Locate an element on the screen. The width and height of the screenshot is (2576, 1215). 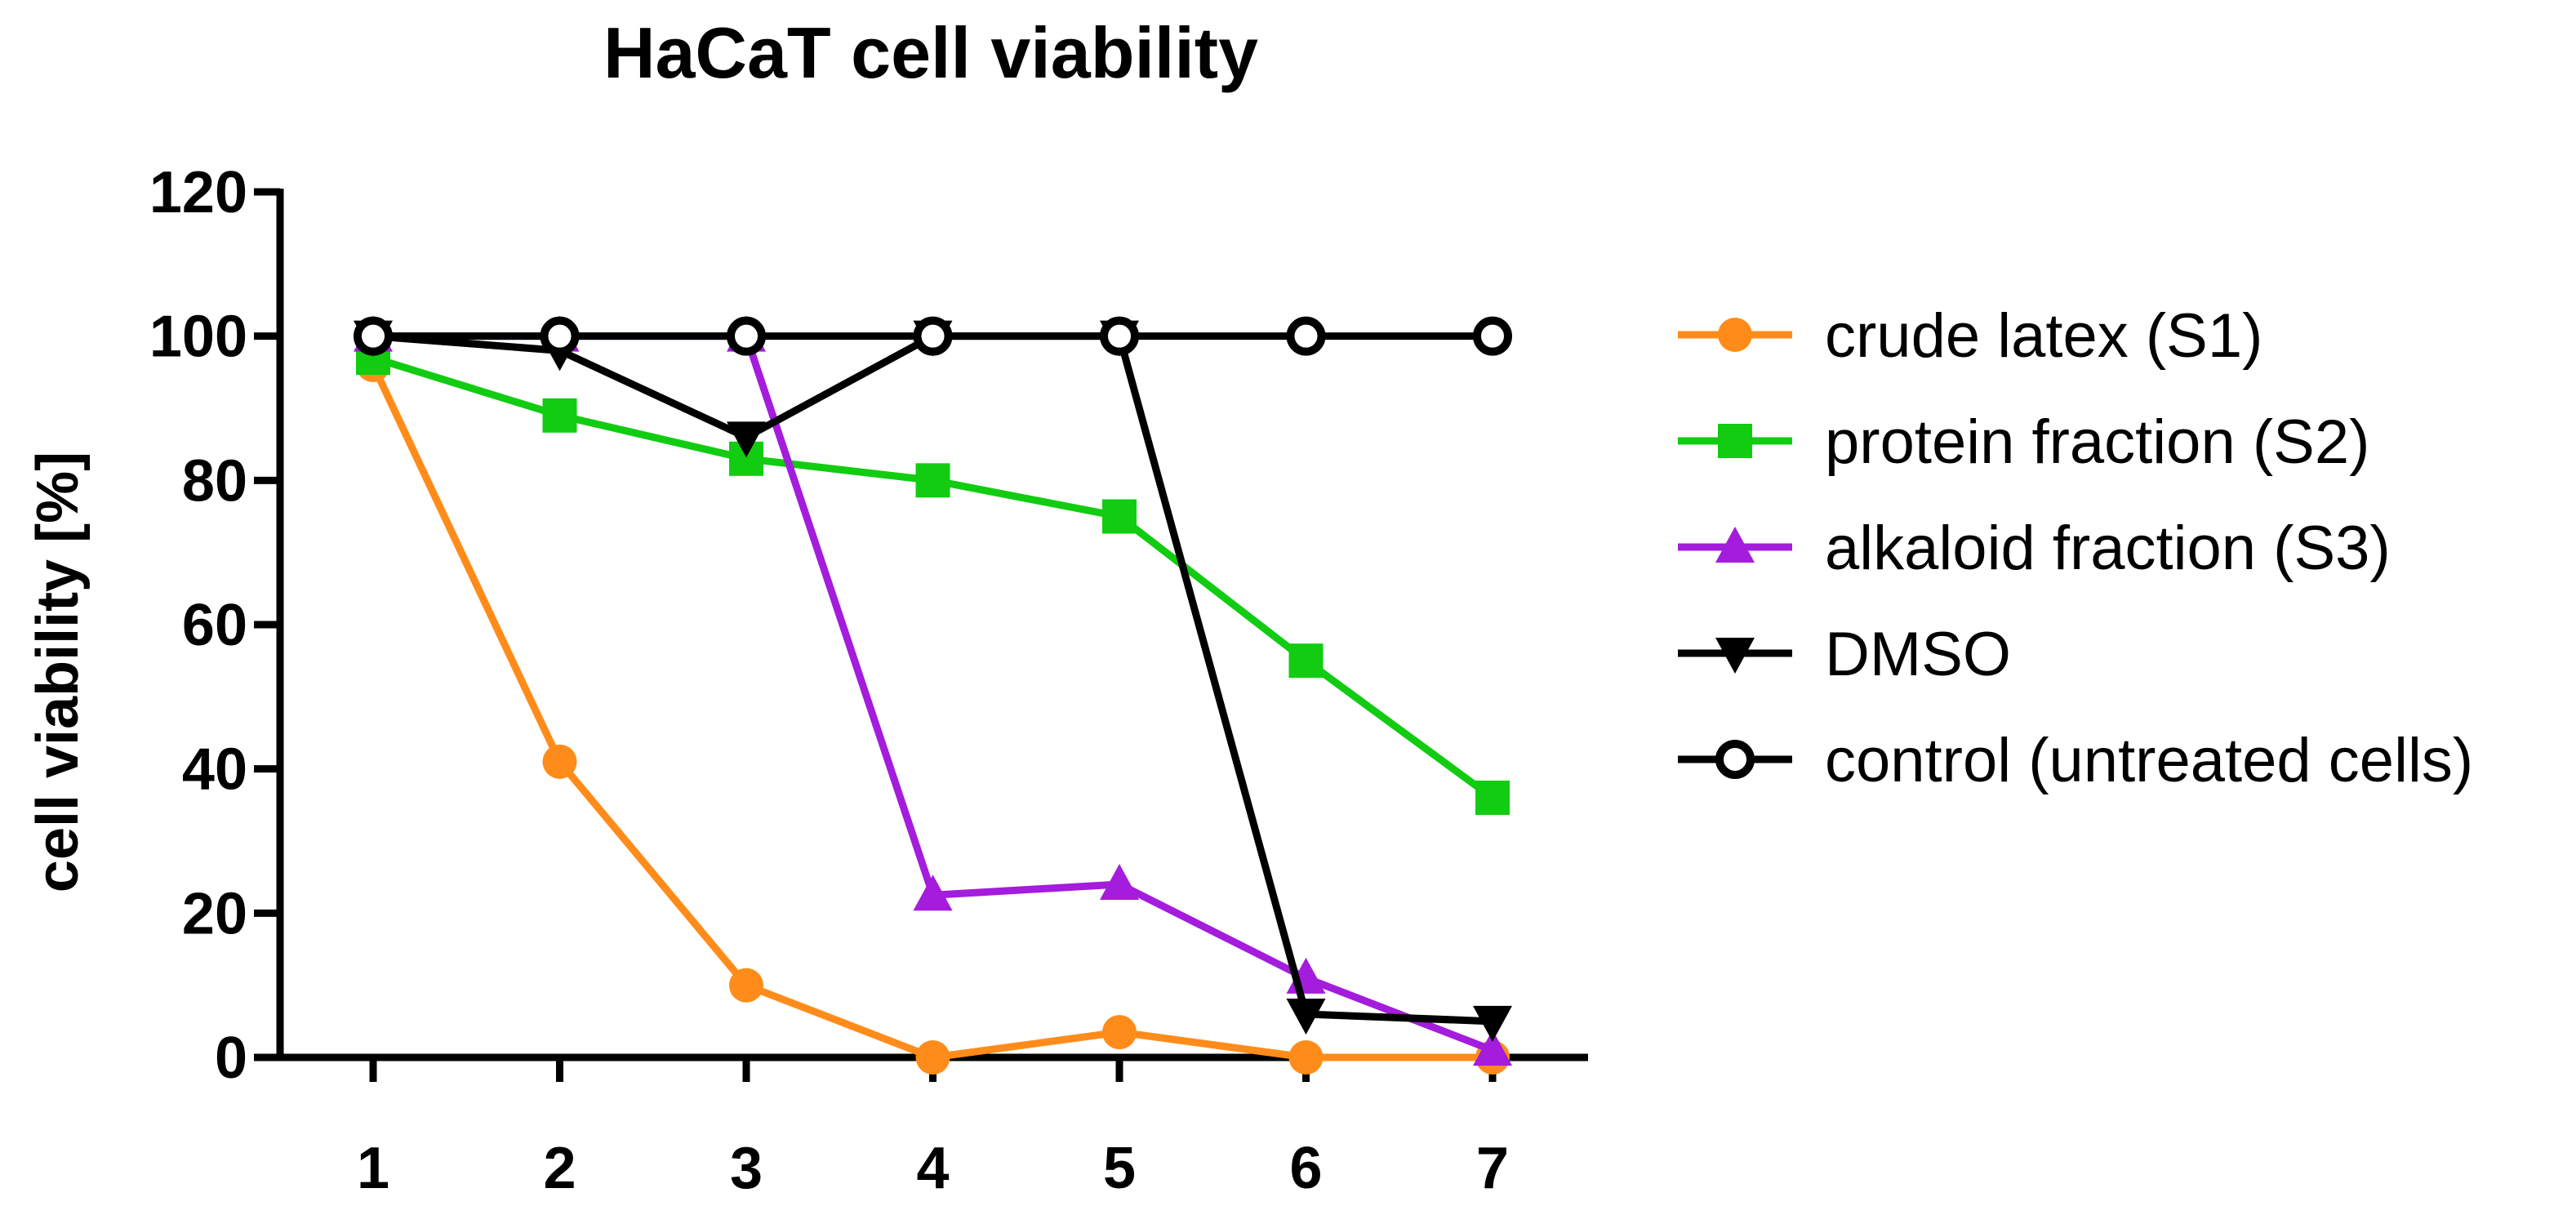
y-tick-label: 100 is located at coordinates (198, 338).